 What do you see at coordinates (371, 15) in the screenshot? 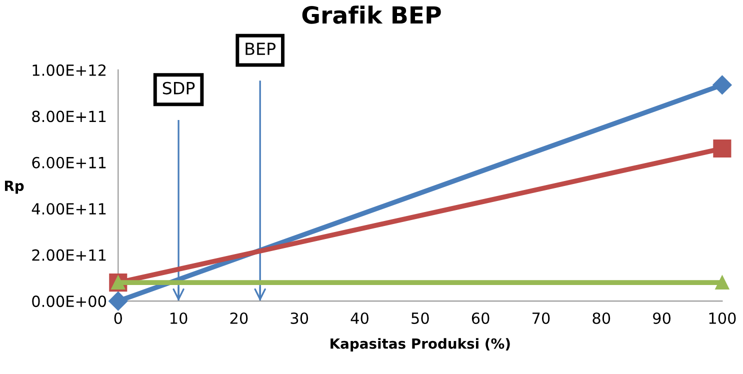
I see `chart-title: Grafik BEP` at bounding box center [371, 15].